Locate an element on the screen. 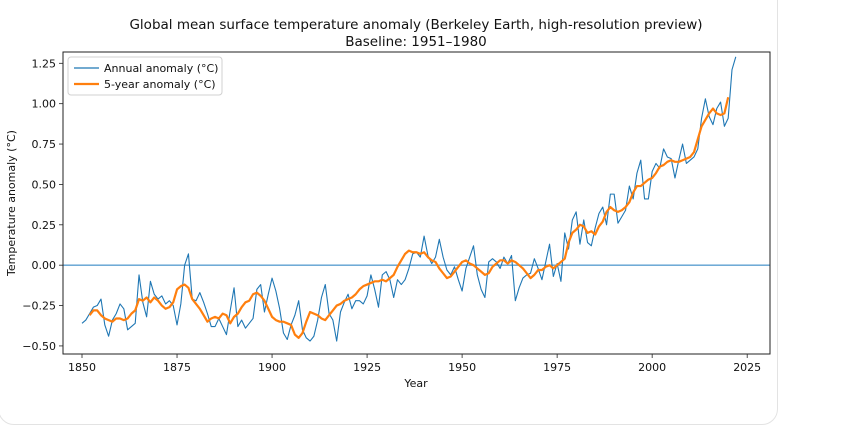  legend-box is located at coordinates (145, 76).